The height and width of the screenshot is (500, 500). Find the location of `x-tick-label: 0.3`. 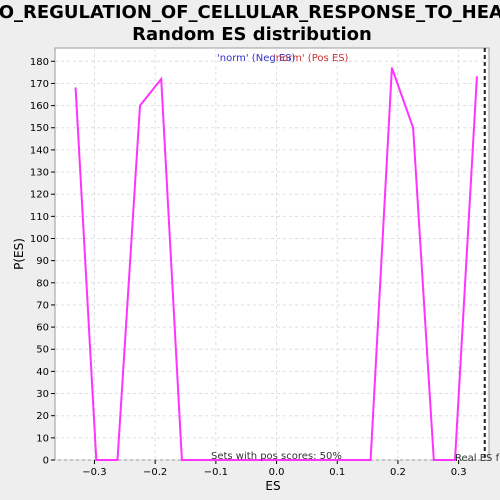

x-tick-label: 0.3 is located at coordinates (459, 472).